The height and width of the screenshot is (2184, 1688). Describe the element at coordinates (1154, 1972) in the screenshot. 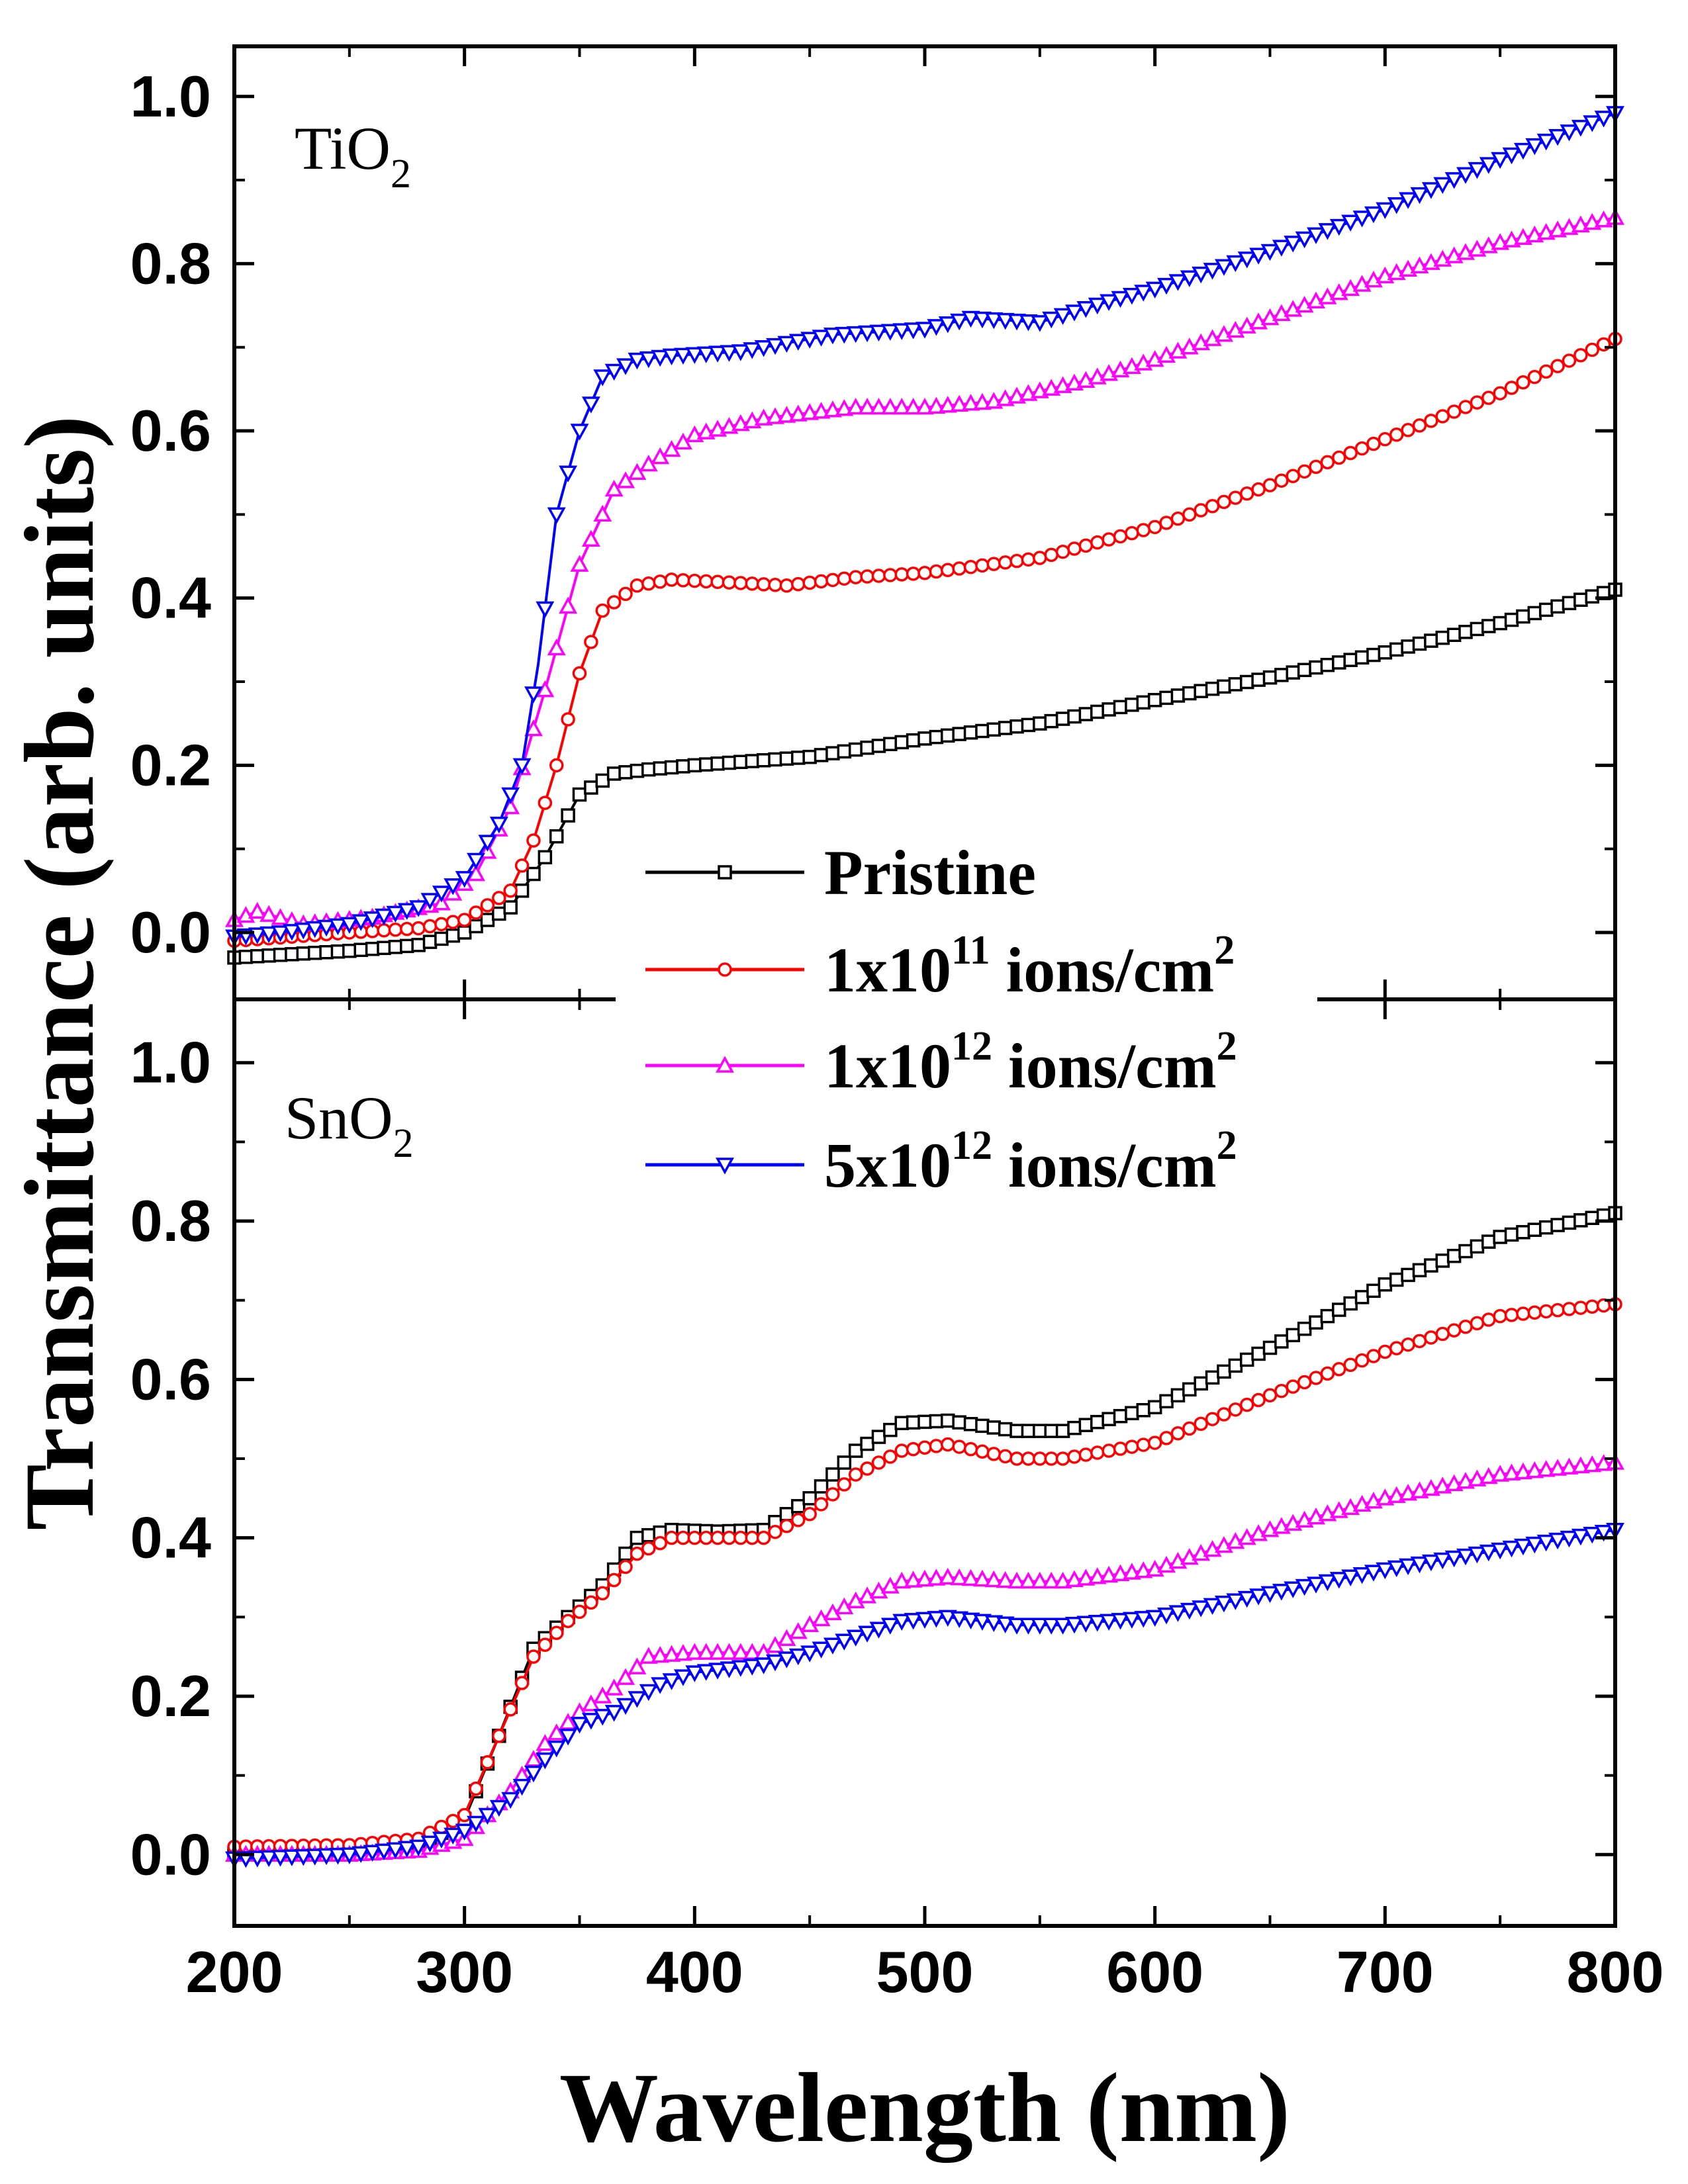

I see `x-tick-label: 600` at that location.